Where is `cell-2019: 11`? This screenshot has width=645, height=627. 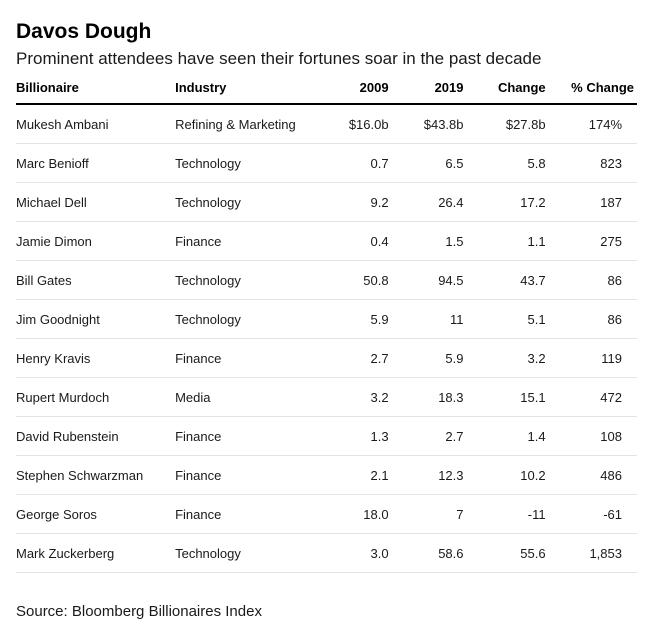 cell-2019: 11 is located at coordinates (426, 319).